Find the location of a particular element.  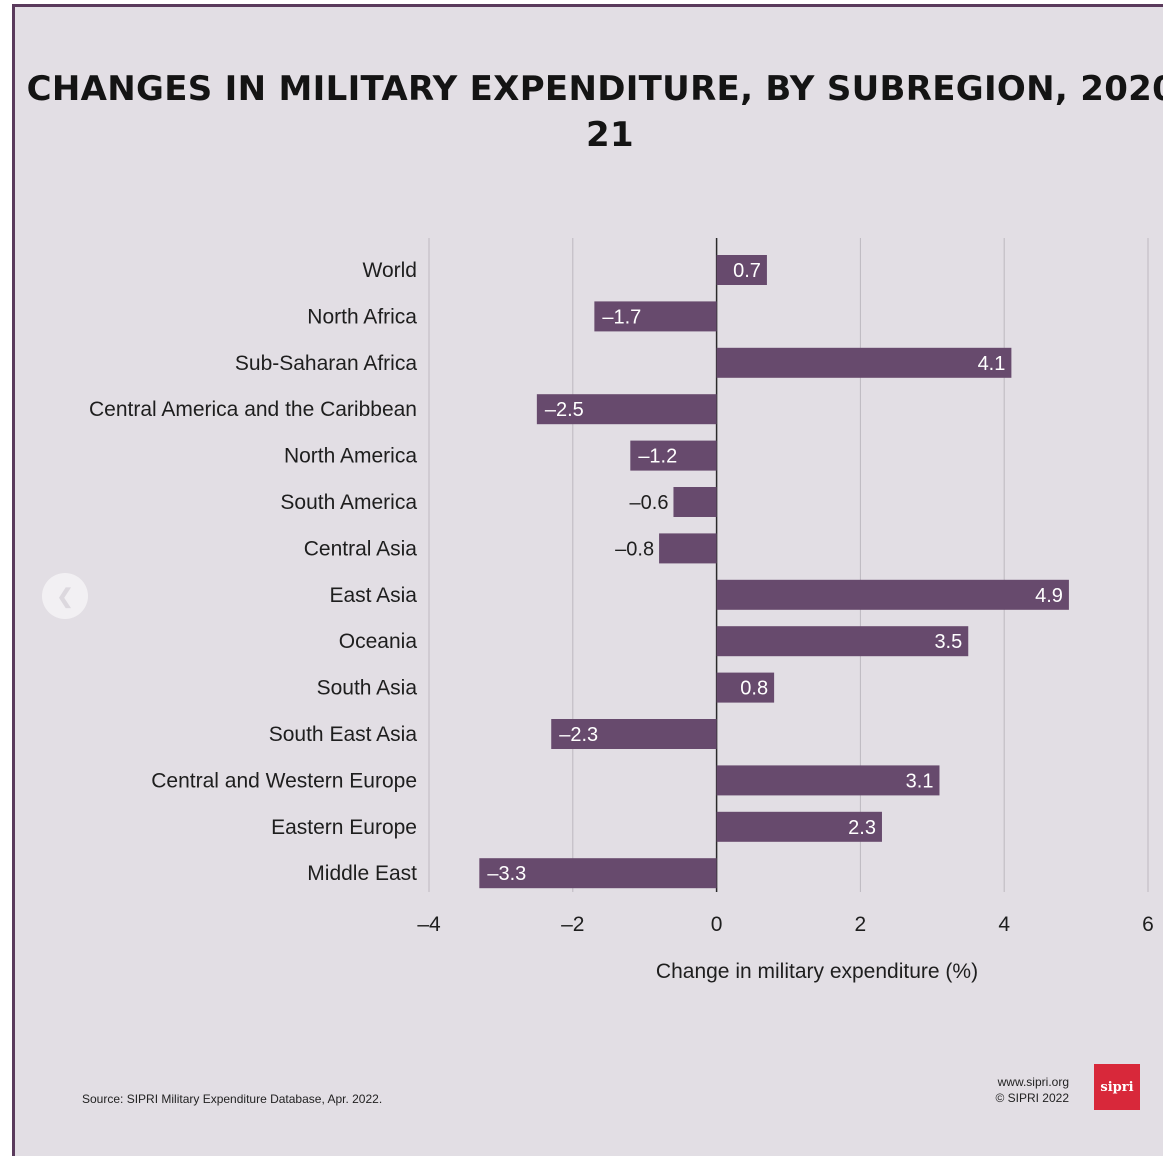

credit-url: www.sipri.org is located at coordinates (1033, 1082).